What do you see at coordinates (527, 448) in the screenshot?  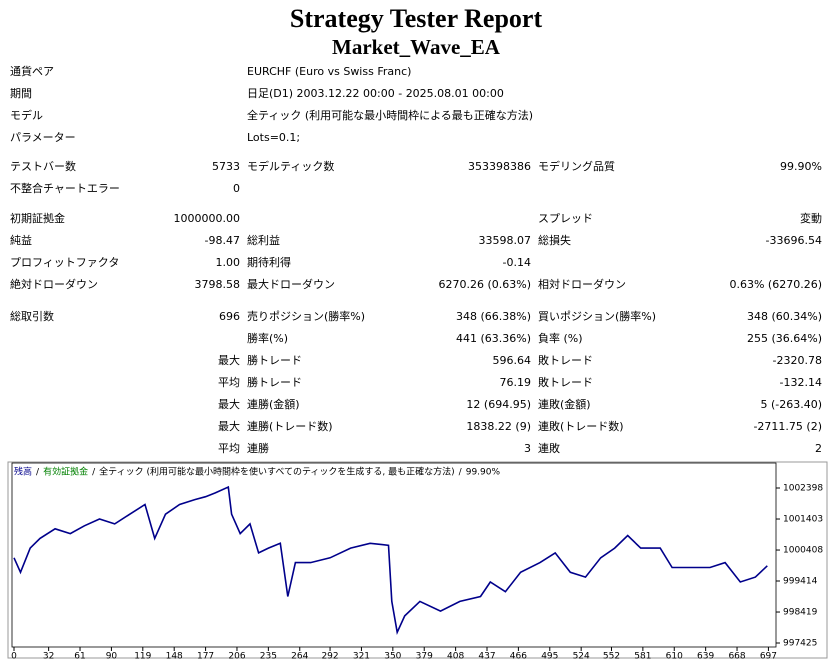 I see `stat-value: 3` at bounding box center [527, 448].